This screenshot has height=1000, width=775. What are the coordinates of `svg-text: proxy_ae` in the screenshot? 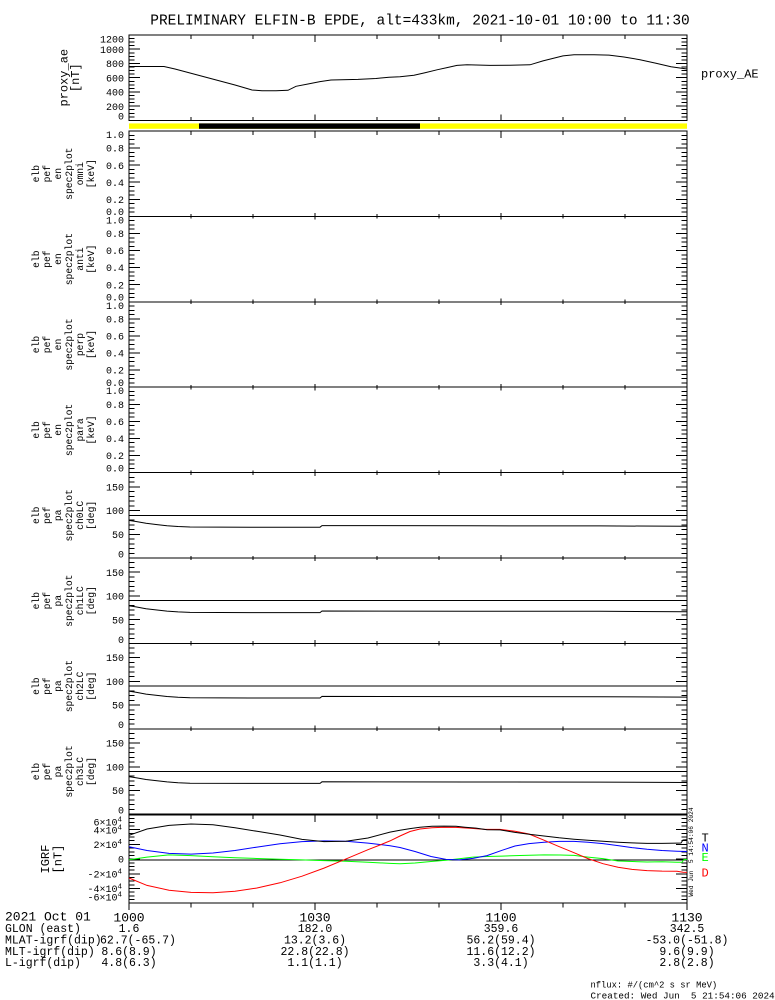 It's located at (65, 78).